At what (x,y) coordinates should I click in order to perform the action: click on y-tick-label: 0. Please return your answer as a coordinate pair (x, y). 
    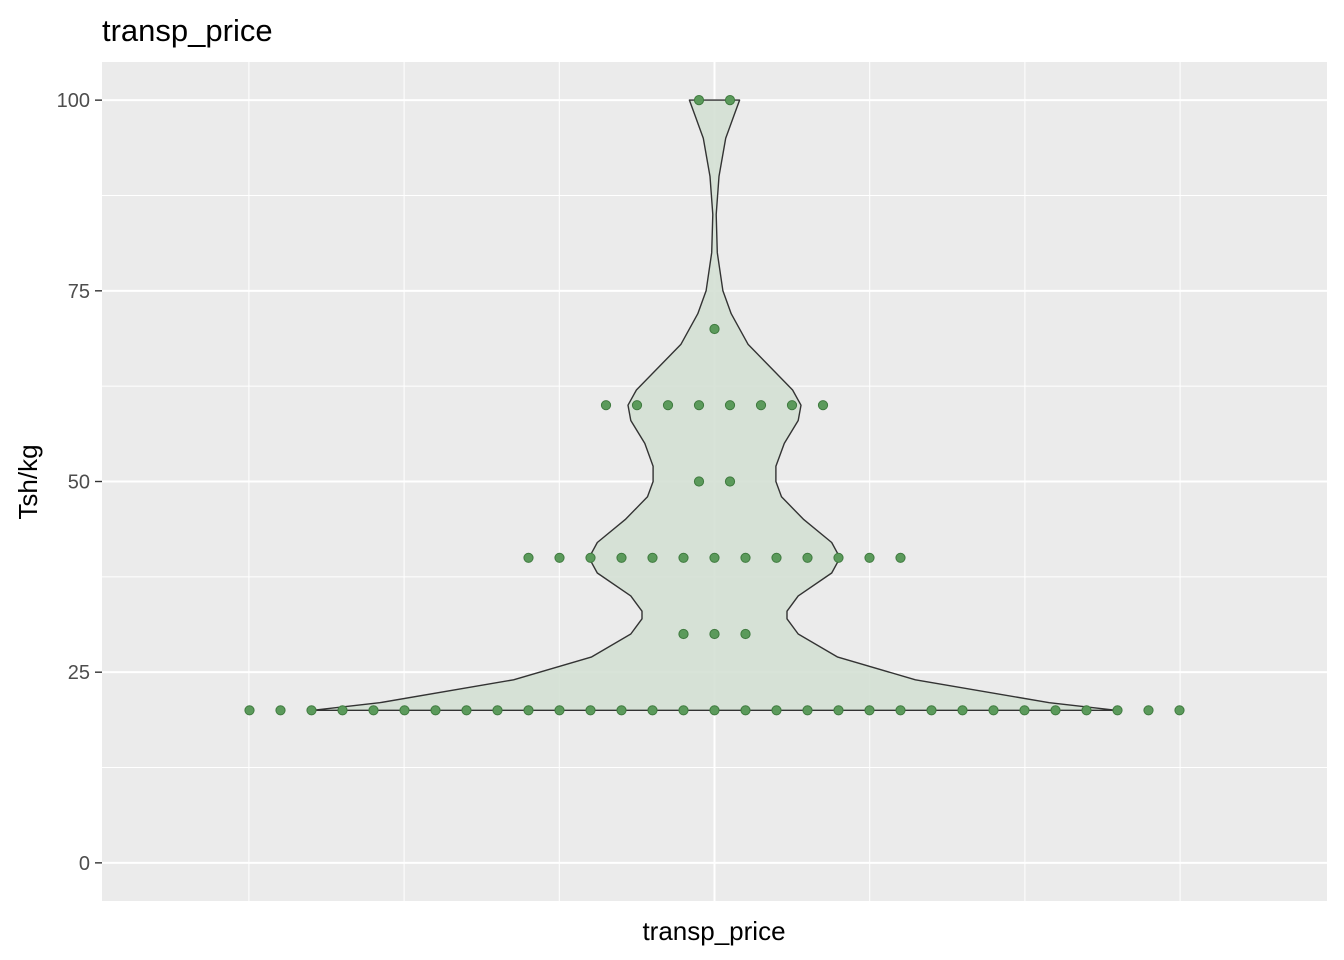
    Looking at the image, I should click on (84, 864).